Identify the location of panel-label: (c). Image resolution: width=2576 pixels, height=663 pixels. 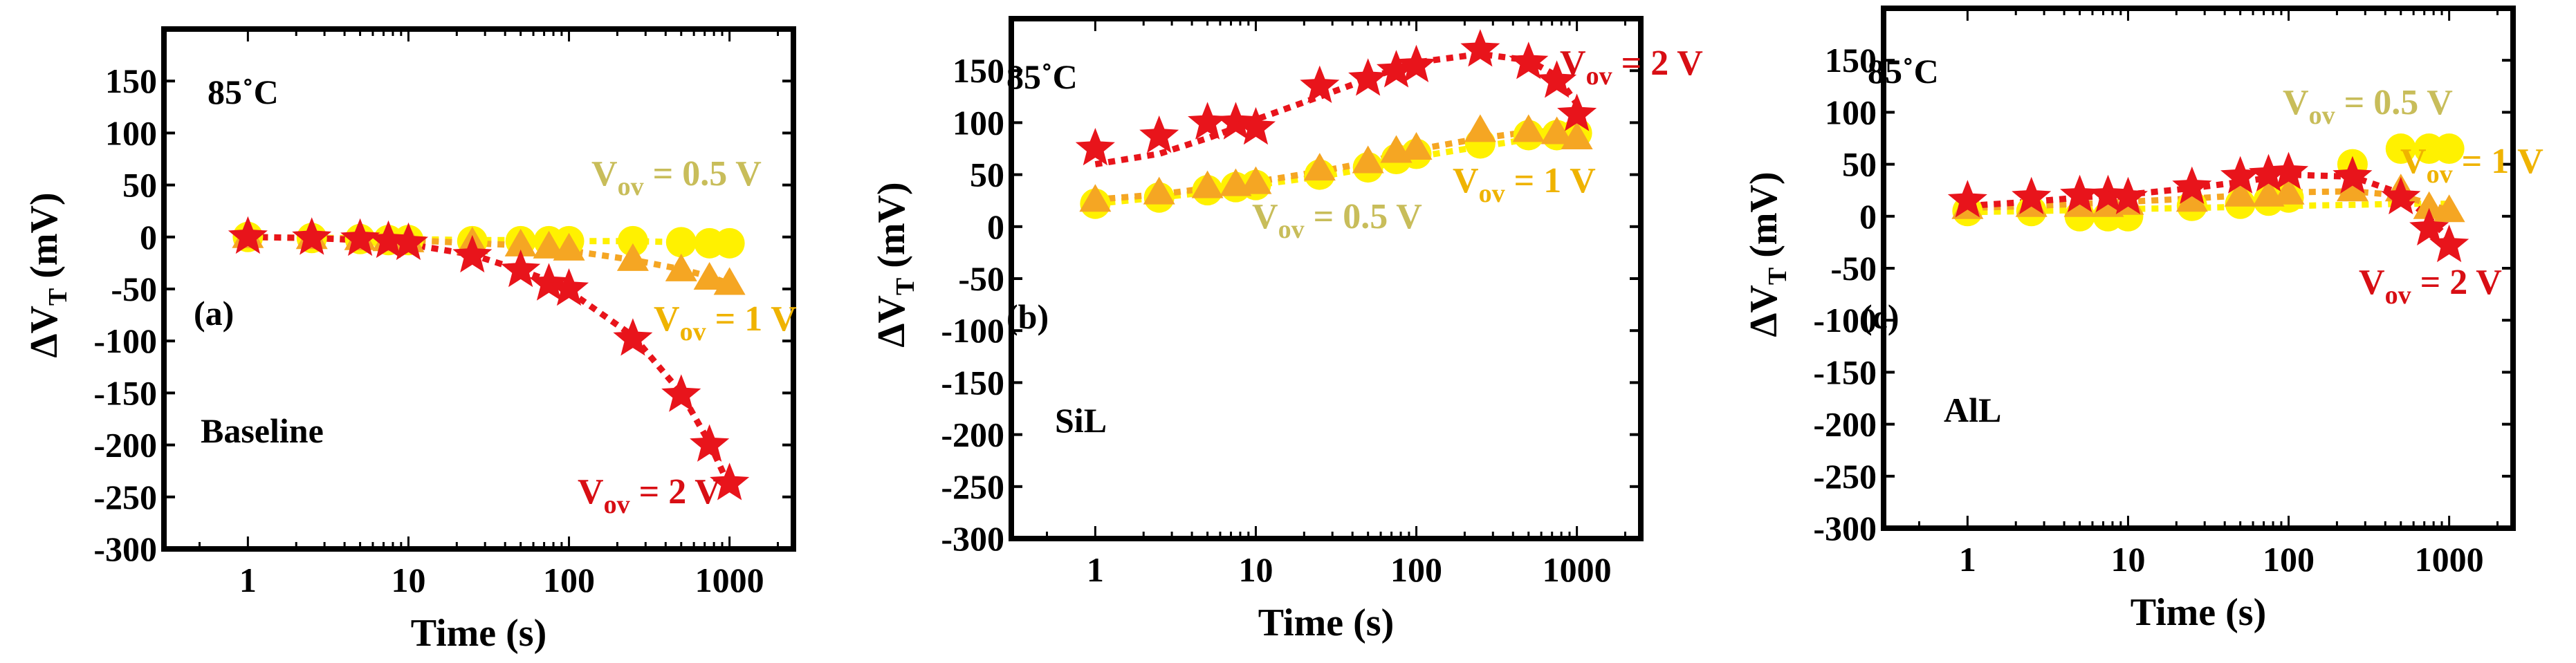
(1880, 316).